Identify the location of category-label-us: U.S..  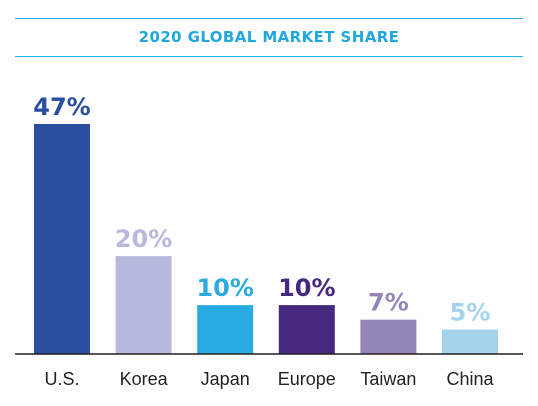
(61, 379).